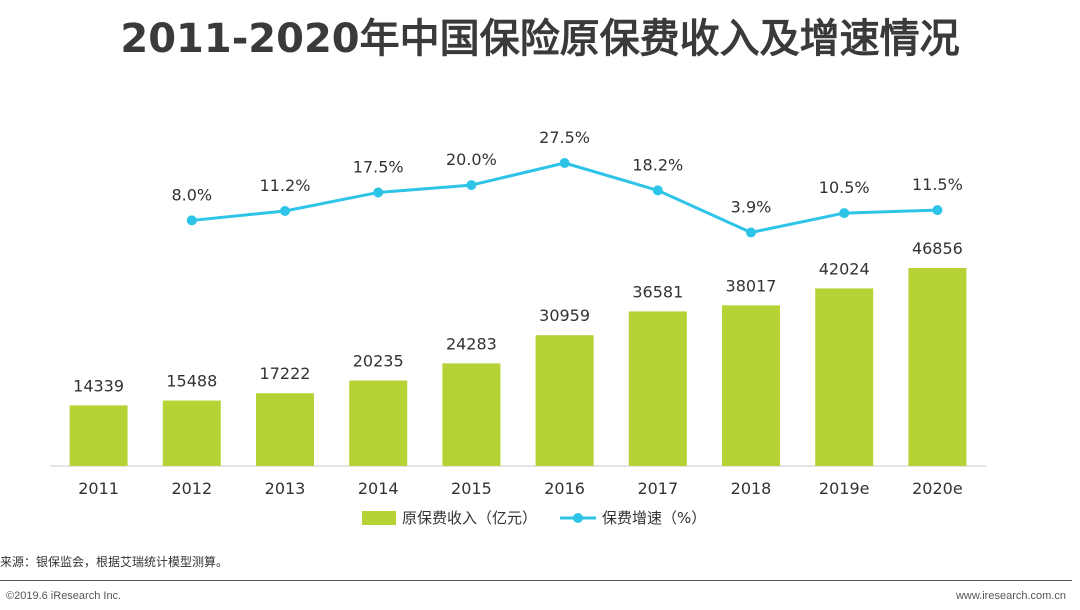 The image size is (1080, 610). What do you see at coordinates (937, 367) in the screenshot?
I see `bar-2020e` at bounding box center [937, 367].